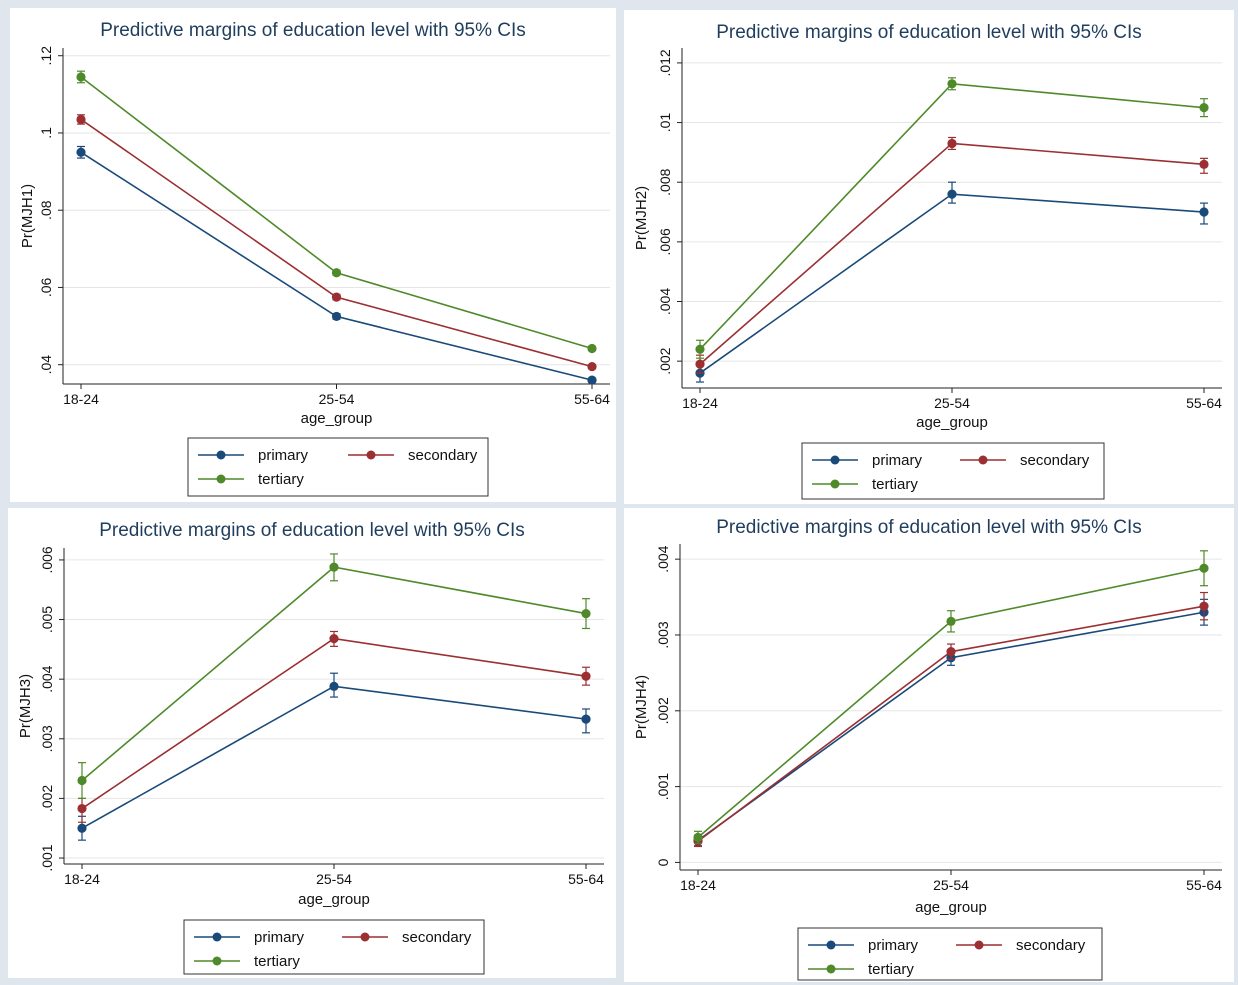 The image size is (1238, 985). I want to click on y-tick-label: .01, so click(665, 123).